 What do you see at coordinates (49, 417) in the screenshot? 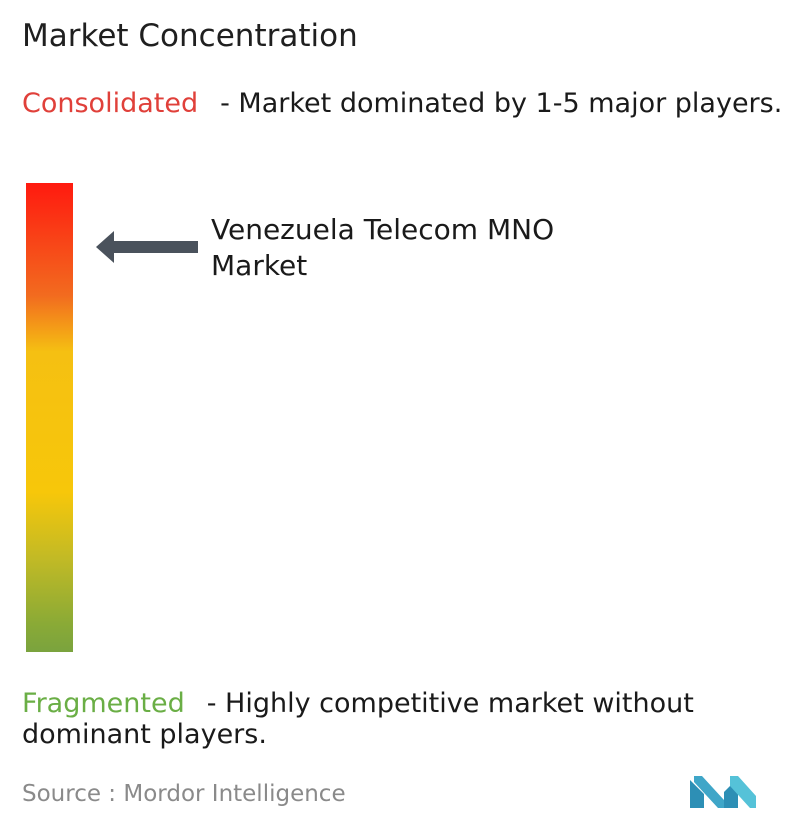
I see `concentration-gradient-bar` at bounding box center [49, 417].